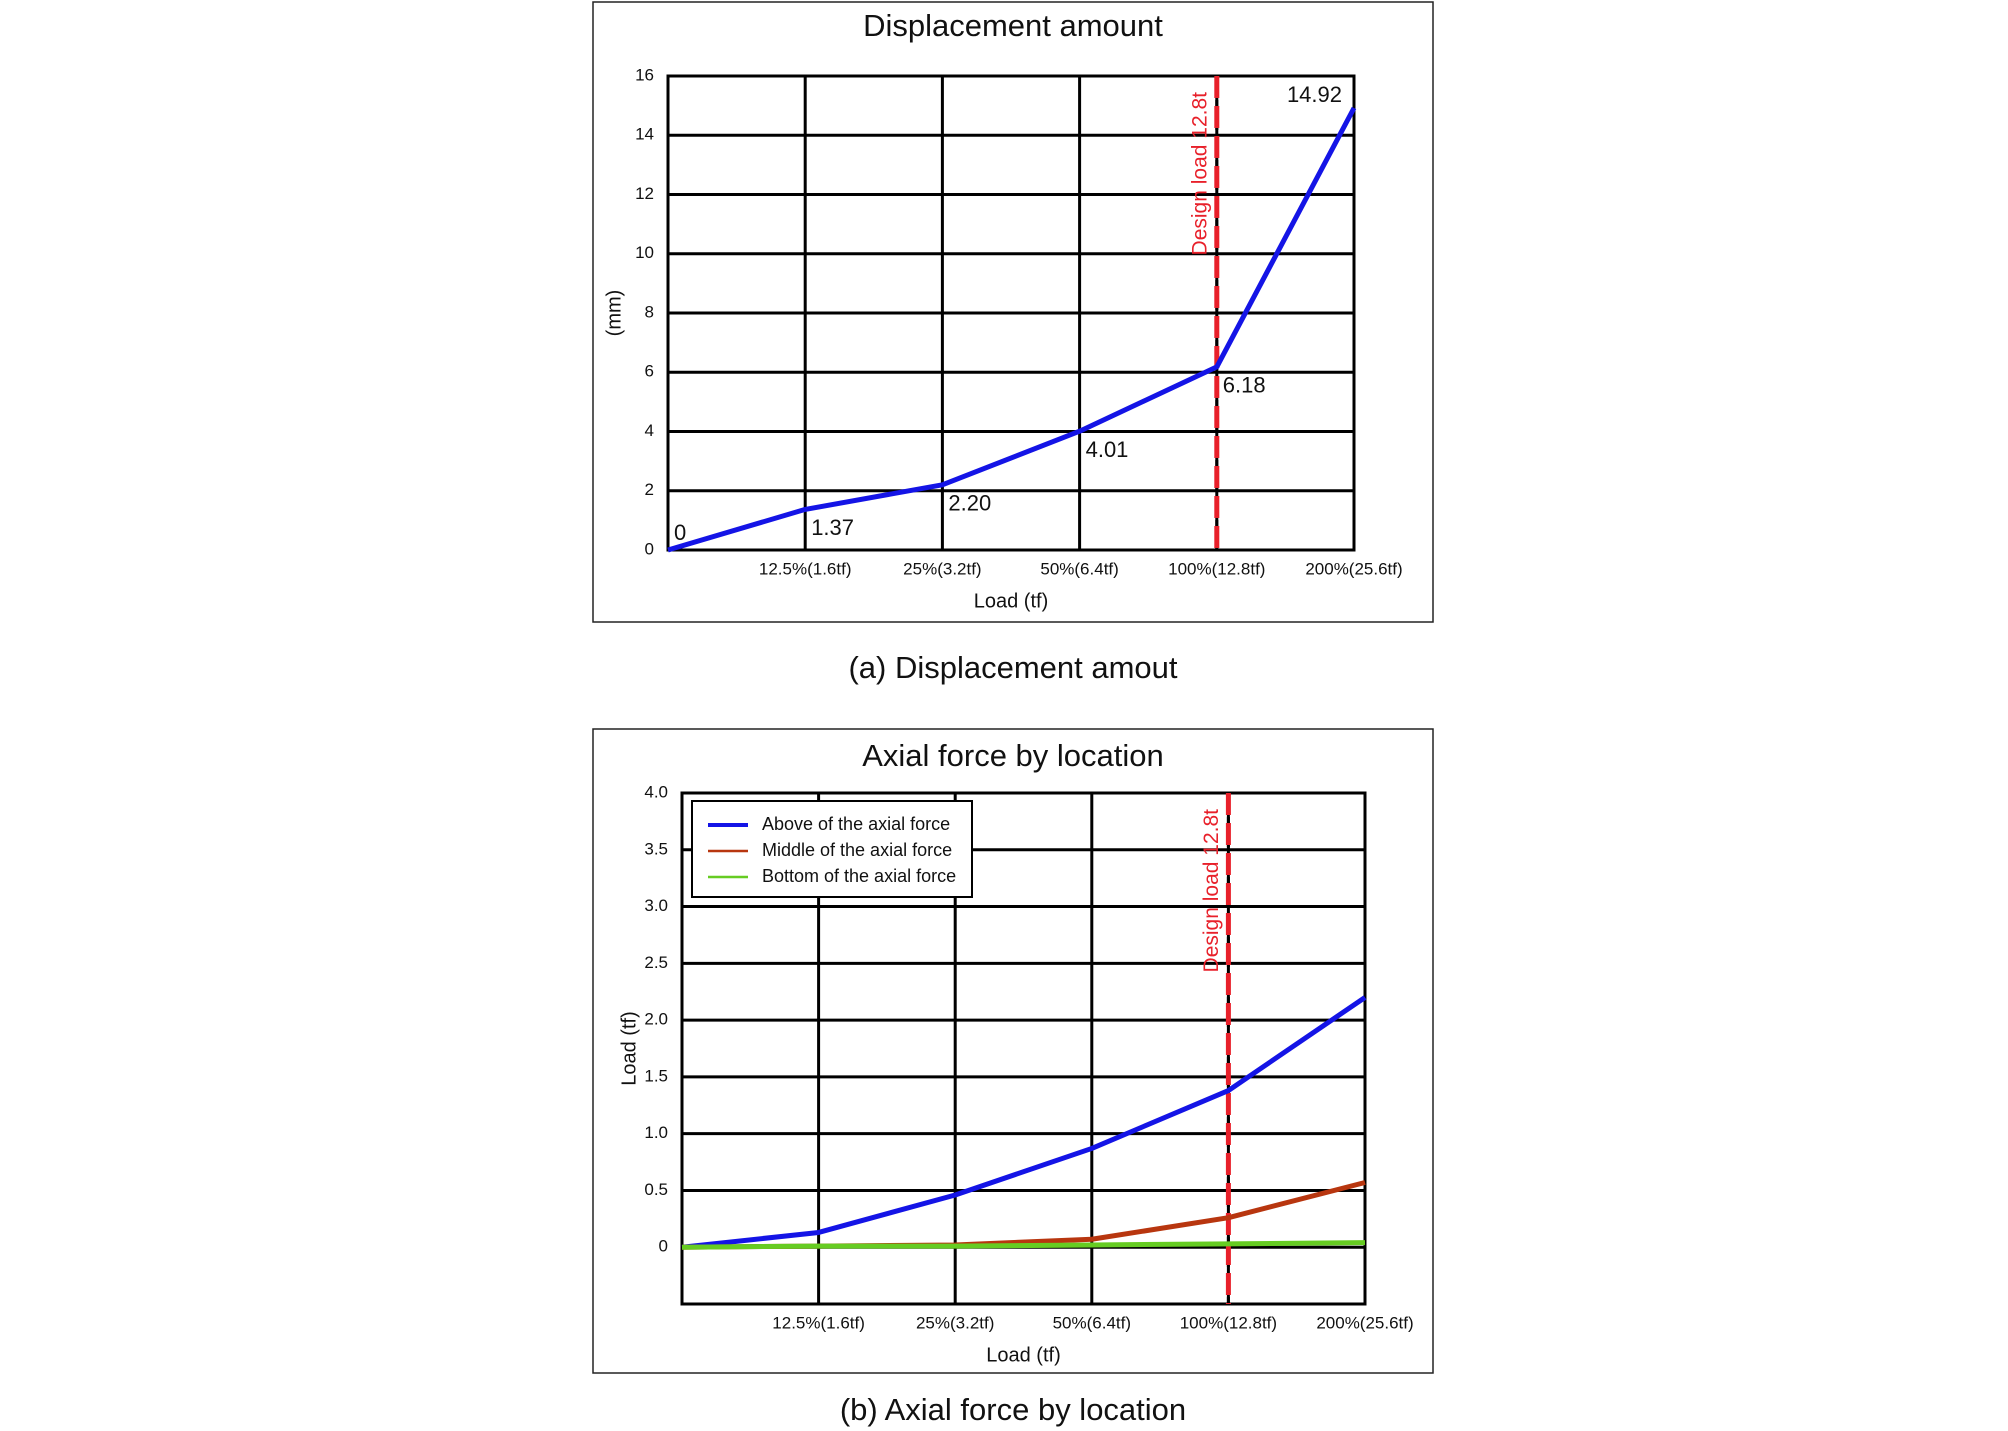 This screenshot has height=1431, width=2008. Describe the element at coordinates (969, 503) in the screenshot. I see `data-label: 2.20` at that location.